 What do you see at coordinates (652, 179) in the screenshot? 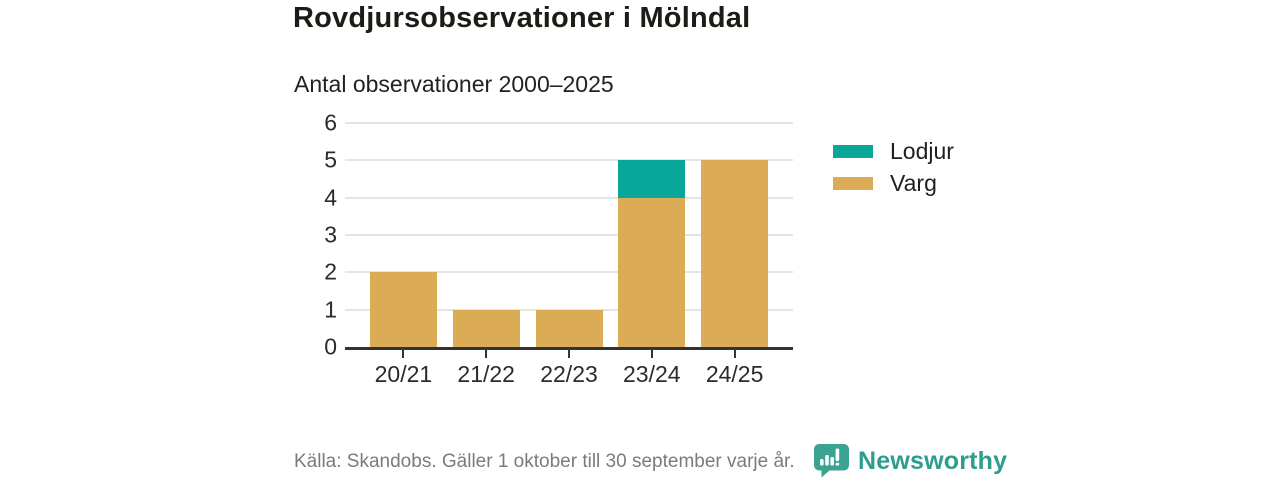
I see `bar-segment-lodjur` at bounding box center [652, 179].